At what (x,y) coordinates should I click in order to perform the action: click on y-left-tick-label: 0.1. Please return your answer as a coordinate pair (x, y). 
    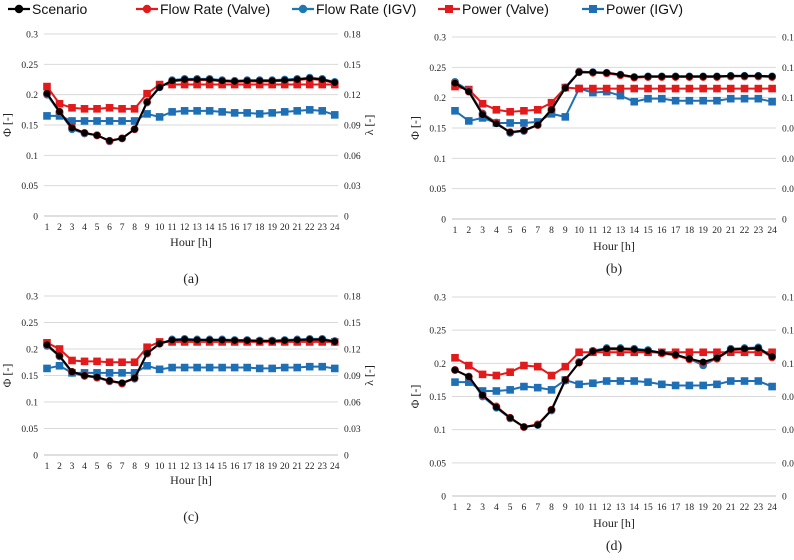
    Looking at the image, I should click on (32, 404).